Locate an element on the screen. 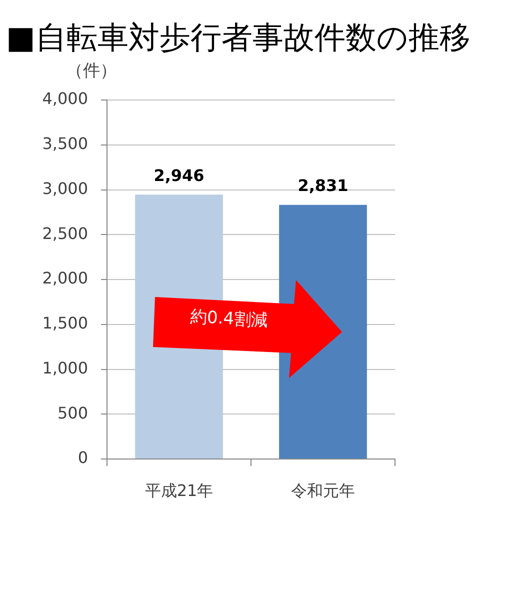  y-tick-label: 3,500 is located at coordinates (65, 144).